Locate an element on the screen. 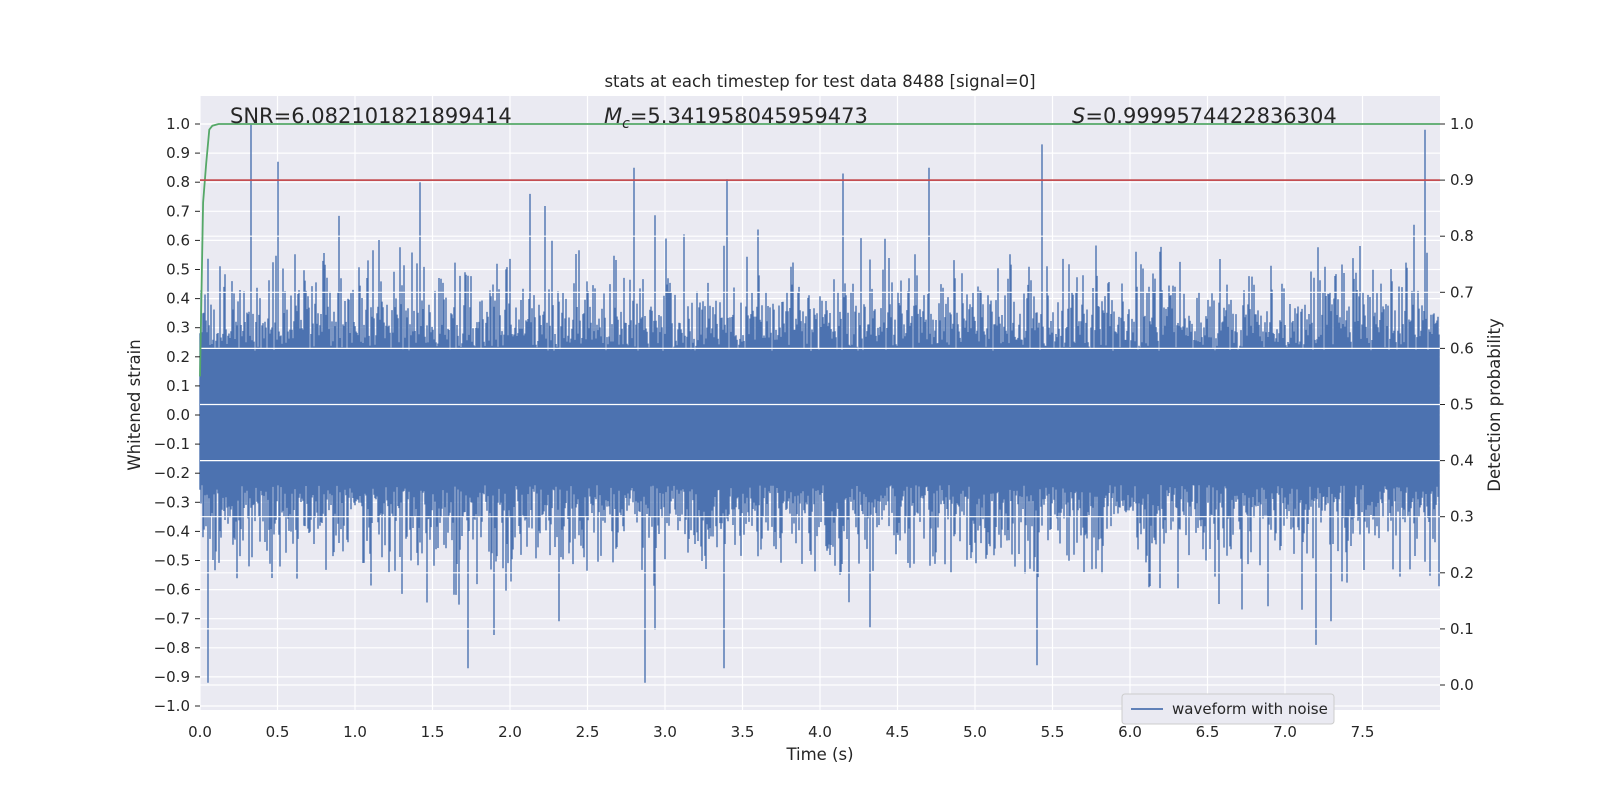 This screenshot has width=1600, height=800. x-tick-label: 2.0 is located at coordinates (510, 732).